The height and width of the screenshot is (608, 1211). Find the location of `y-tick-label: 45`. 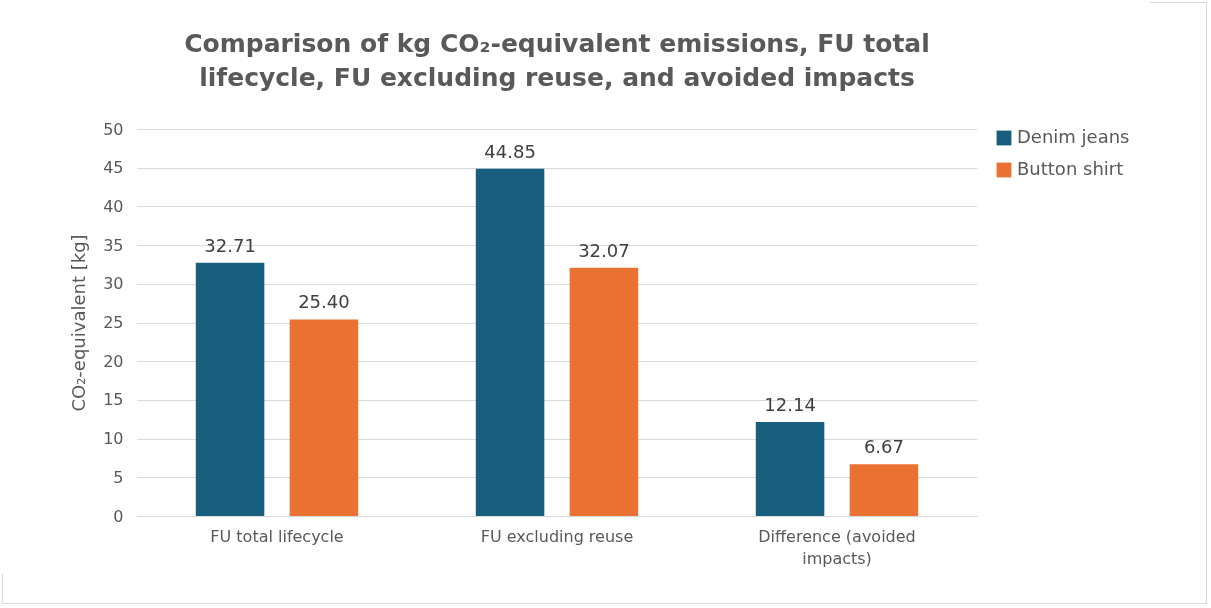

y-tick-label: 45 is located at coordinates (113, 168).